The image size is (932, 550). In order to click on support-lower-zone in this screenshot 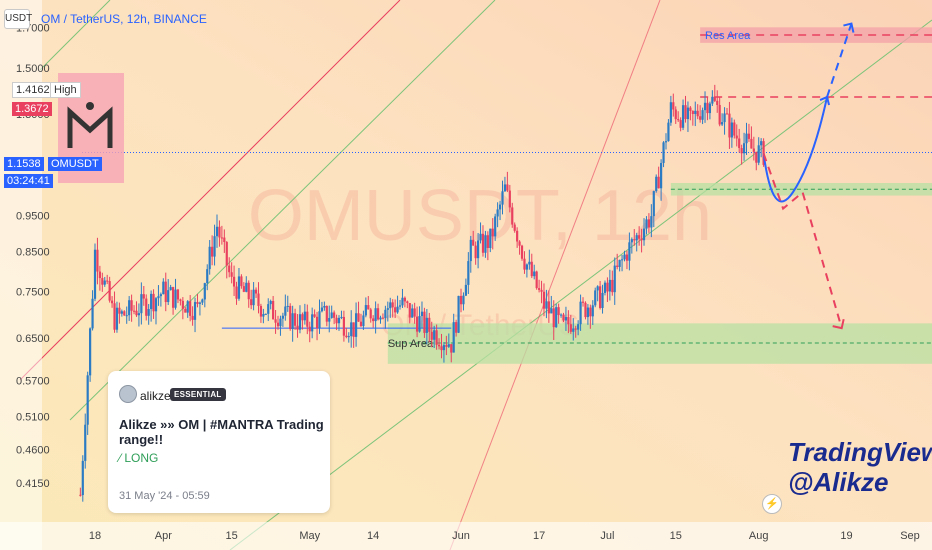, I will do `click(659, 343)`.